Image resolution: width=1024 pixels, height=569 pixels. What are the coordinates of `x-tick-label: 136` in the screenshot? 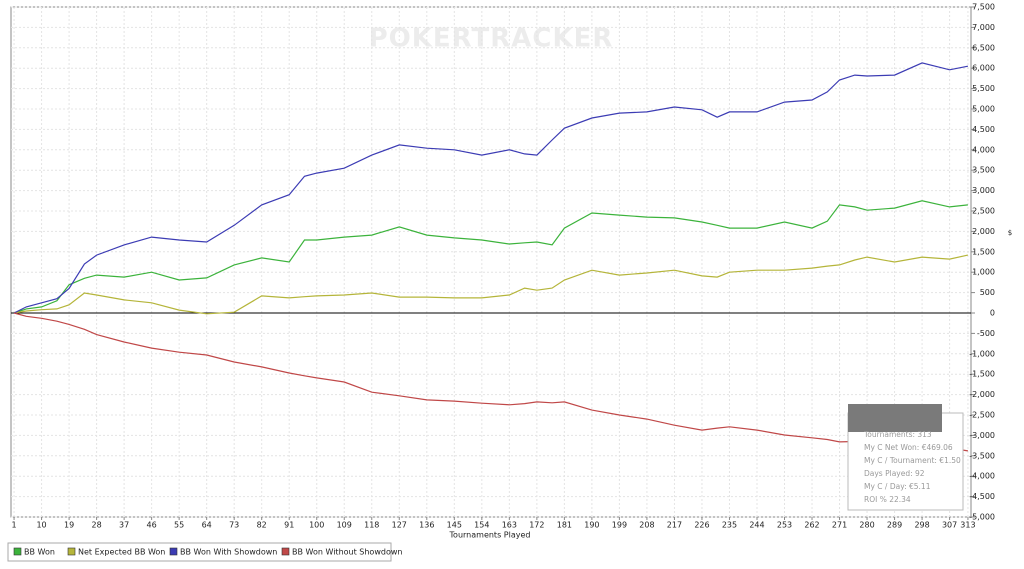 It's located at (426, 525).